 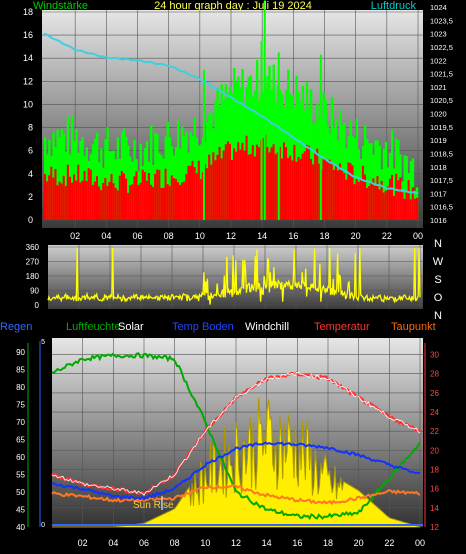 What do you see at coordinates (434, 374) in the screenshot?
I see `temperature-y-tick: 28` at bounding box center [434, 374].